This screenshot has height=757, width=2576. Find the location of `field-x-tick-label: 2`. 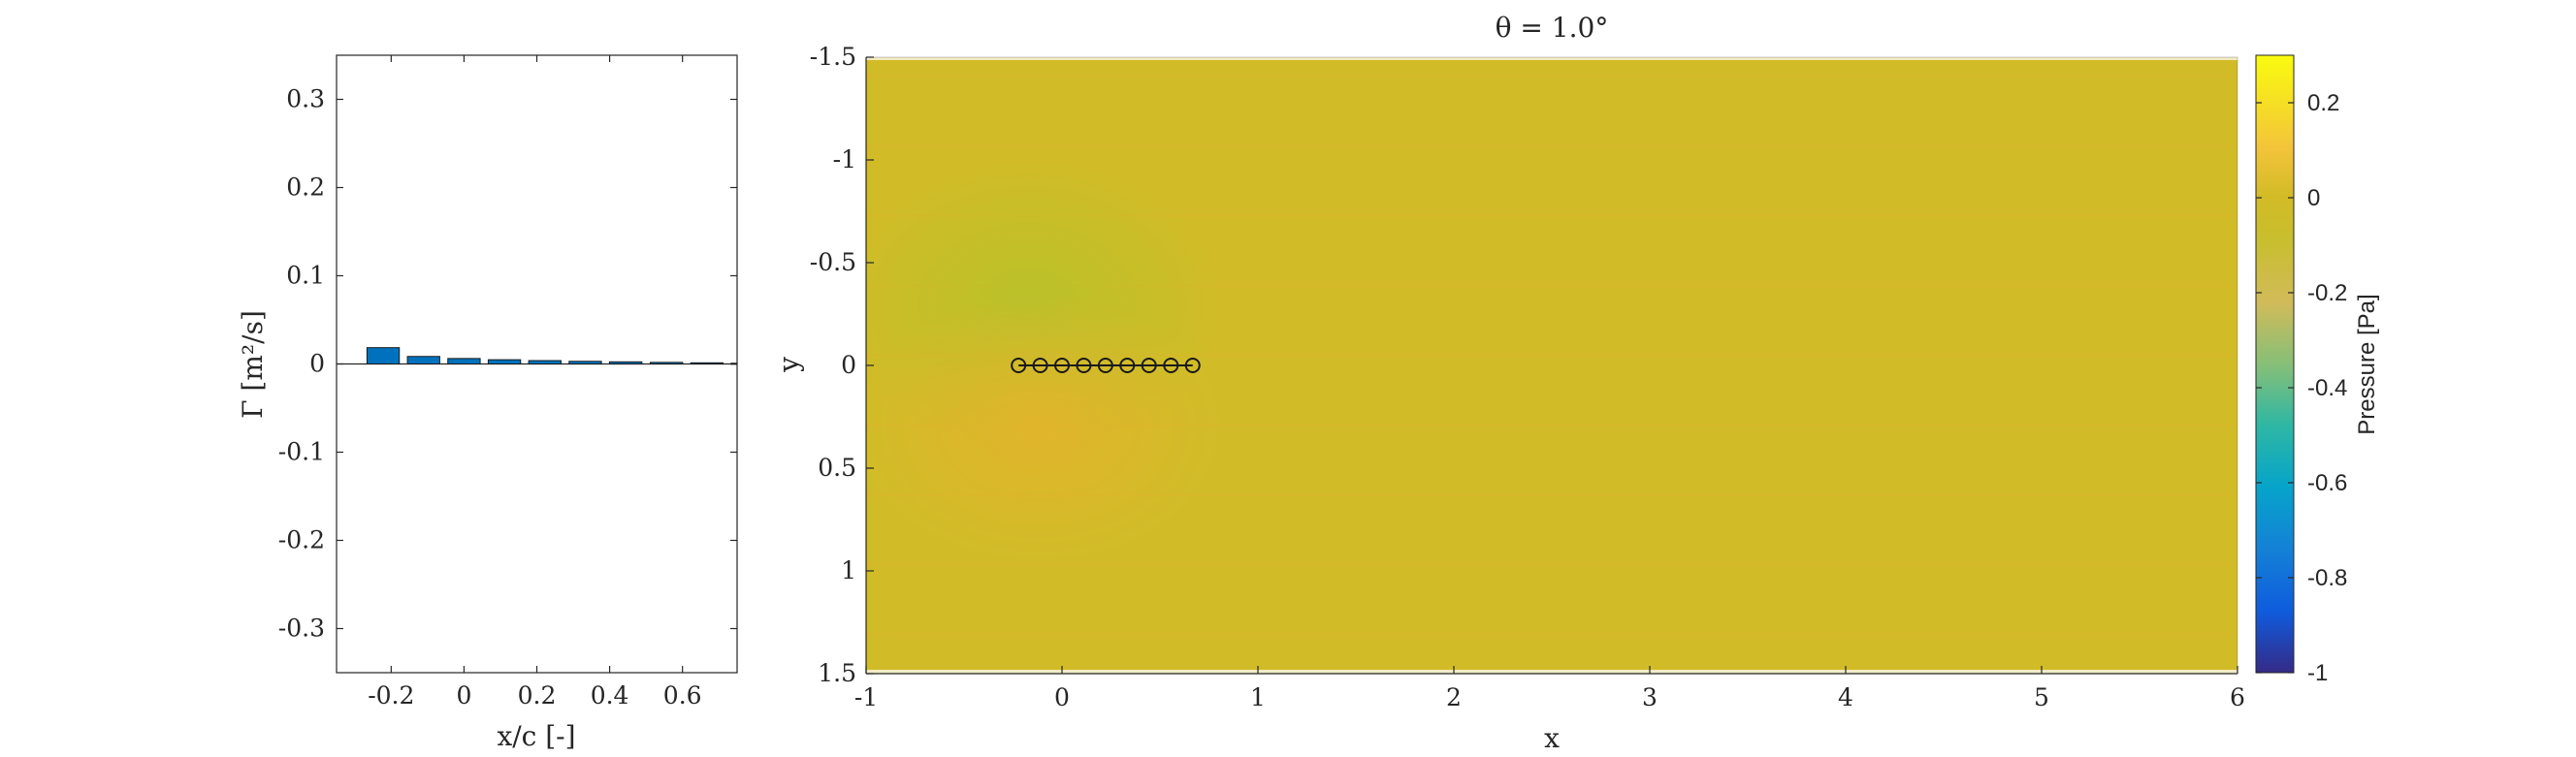

field-x-tick-label: 2 is located at coordinates (1454, 697).